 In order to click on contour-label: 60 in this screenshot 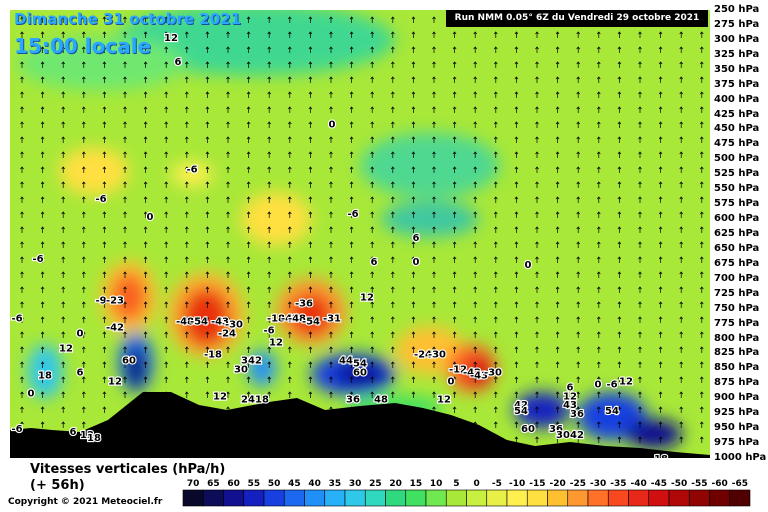, I will do `click(129, 360)`.